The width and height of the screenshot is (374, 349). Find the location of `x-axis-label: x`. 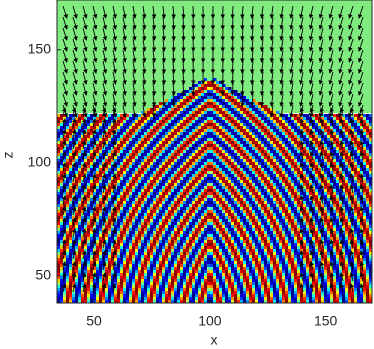

x-axis-label: x is located at coordinates (214, 340).